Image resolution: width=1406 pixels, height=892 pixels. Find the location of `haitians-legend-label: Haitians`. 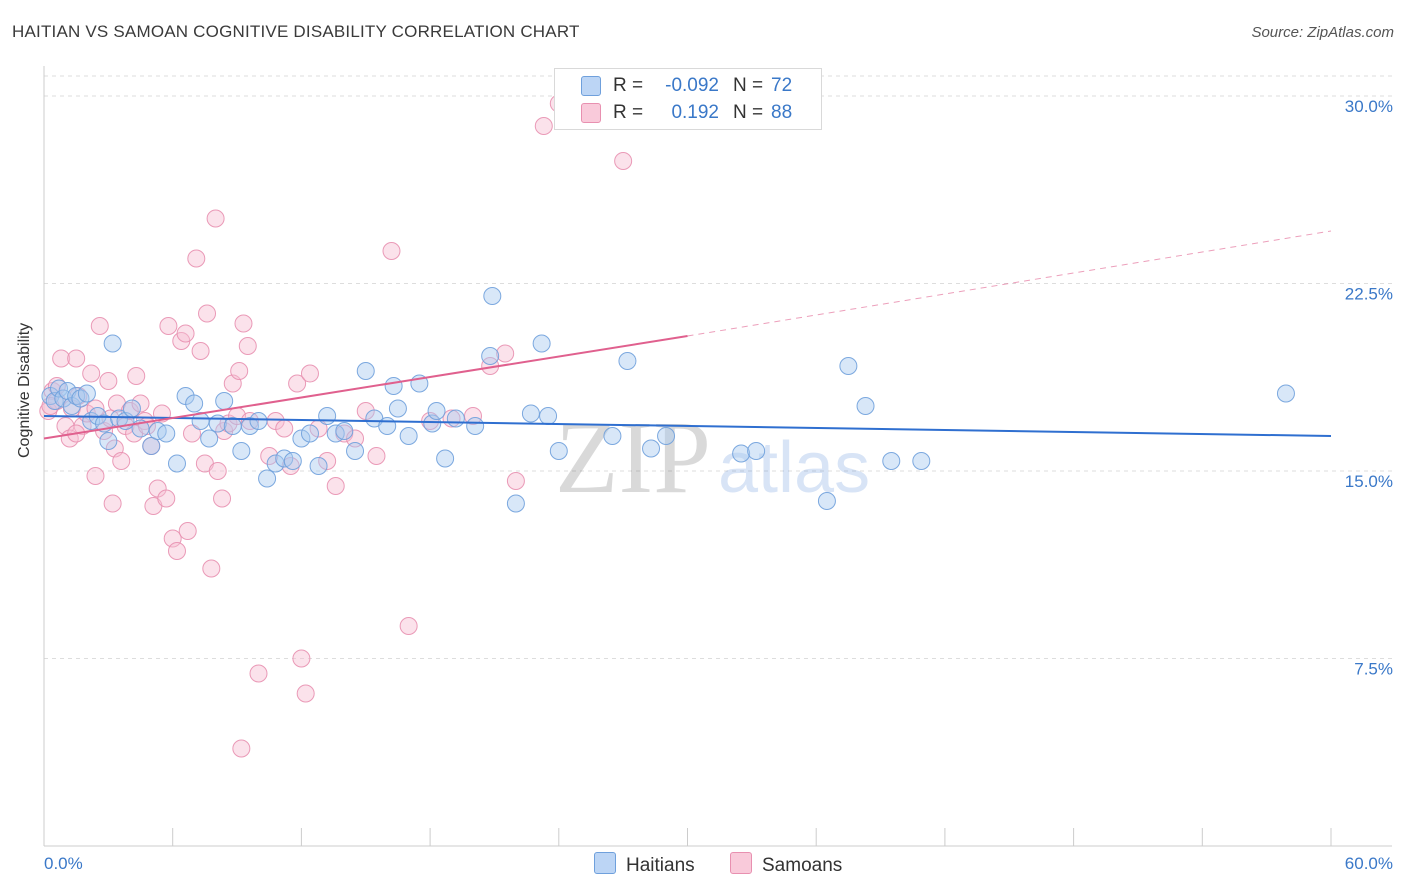

haitians-legend-label: Haitians is located at coordinates (660, 865).